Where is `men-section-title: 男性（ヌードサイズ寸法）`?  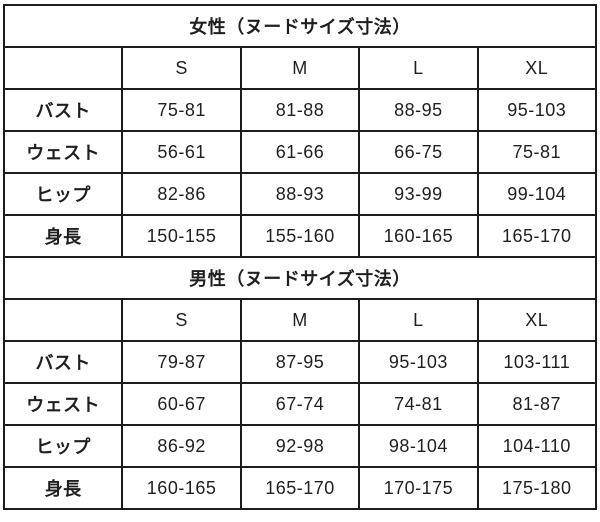
men-section-title: 男性（ヌードサイズ寸法） is located at coordinates (300, 278).